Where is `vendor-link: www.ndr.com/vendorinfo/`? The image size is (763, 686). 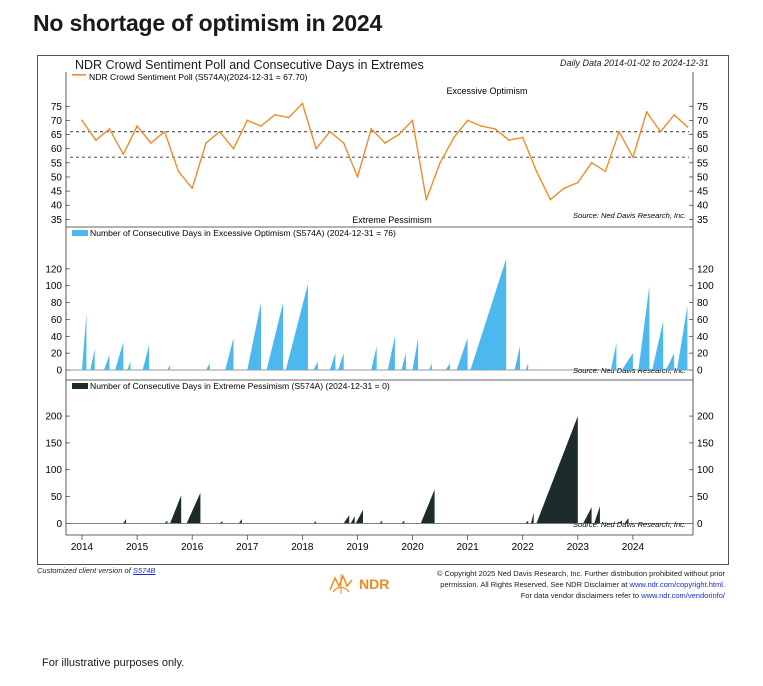 vendor-link: www.ndr.com/vendorinfo/ is located at coordinates (683, 595).